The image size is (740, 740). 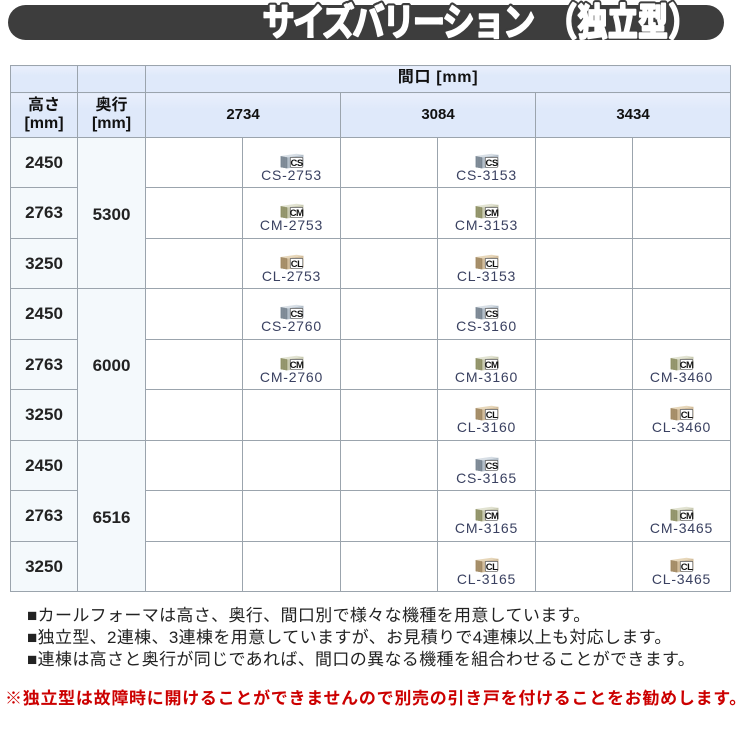 What do you see at coordinates (623, 21) in the screenshot?
I see `svg-text: （独立型）` at bounding box center [623, 21].